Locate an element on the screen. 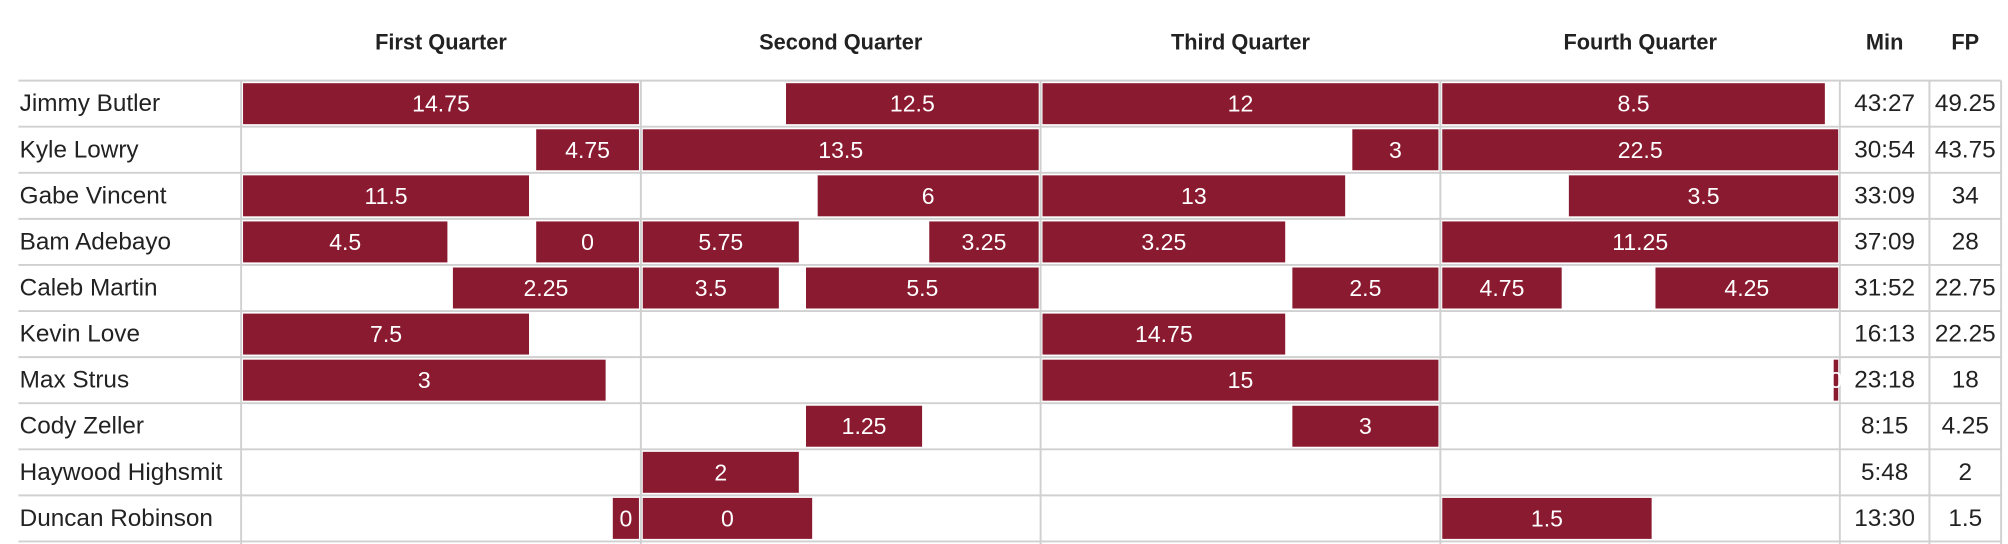  minutes: 8:15 is located at coordinates (1884, 426).